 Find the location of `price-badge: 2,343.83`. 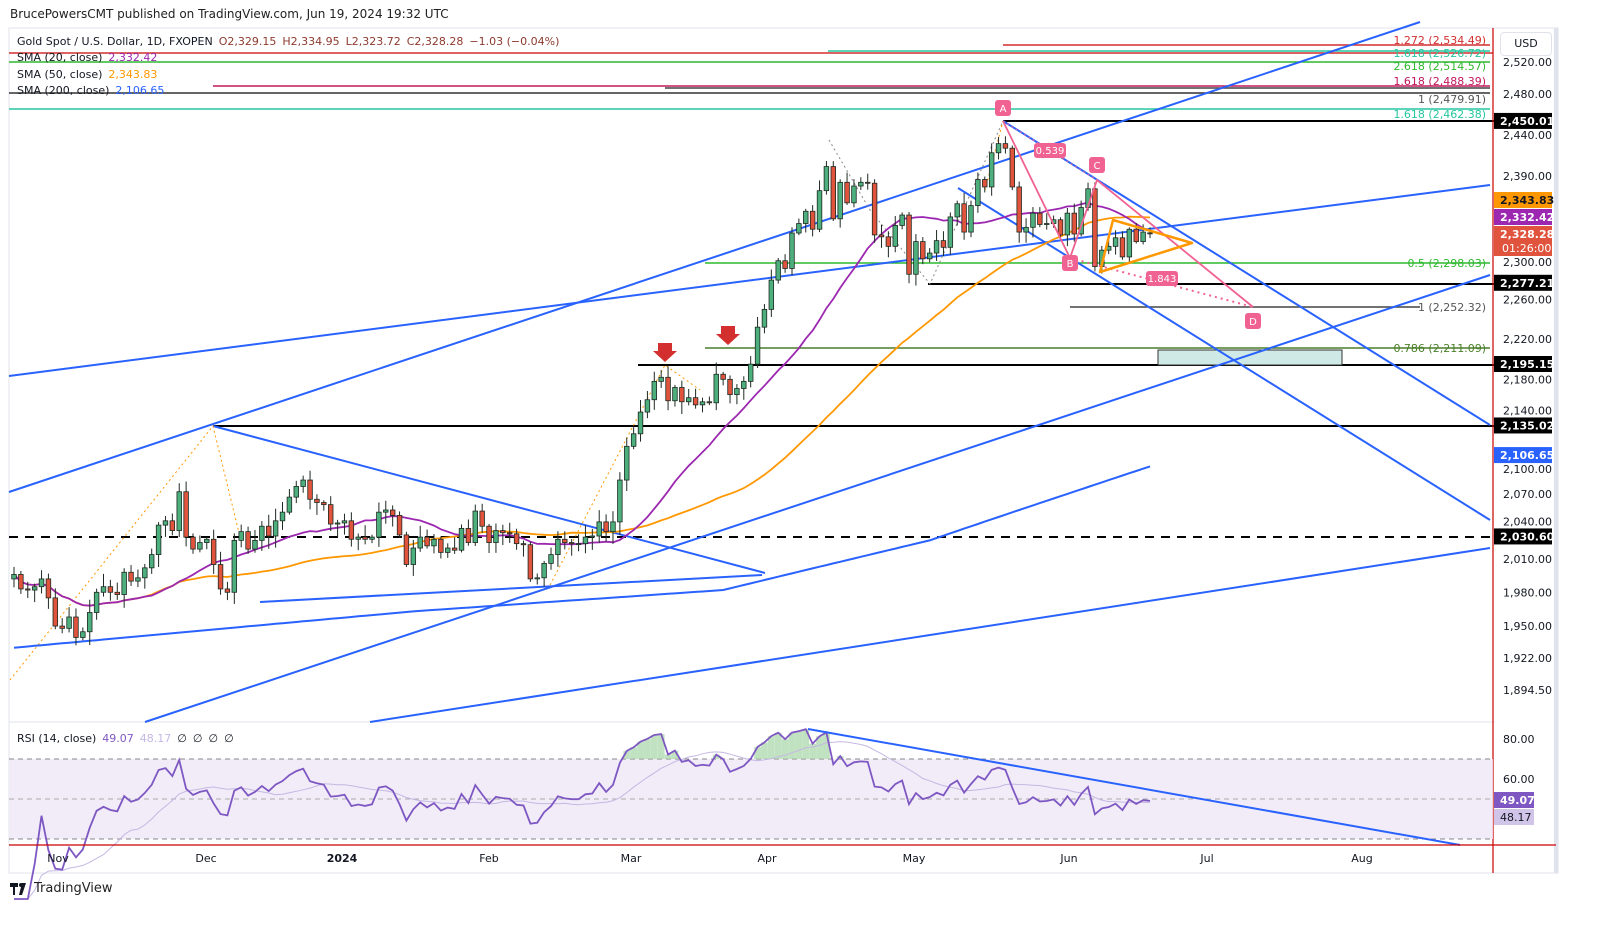

price-badge: 2,343.83 is located at coordinates (1524, 200).